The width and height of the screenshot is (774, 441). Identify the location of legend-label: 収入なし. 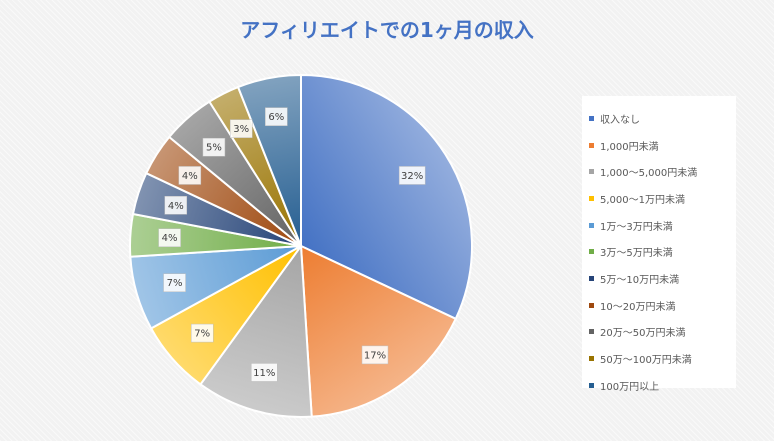
(620, 120).